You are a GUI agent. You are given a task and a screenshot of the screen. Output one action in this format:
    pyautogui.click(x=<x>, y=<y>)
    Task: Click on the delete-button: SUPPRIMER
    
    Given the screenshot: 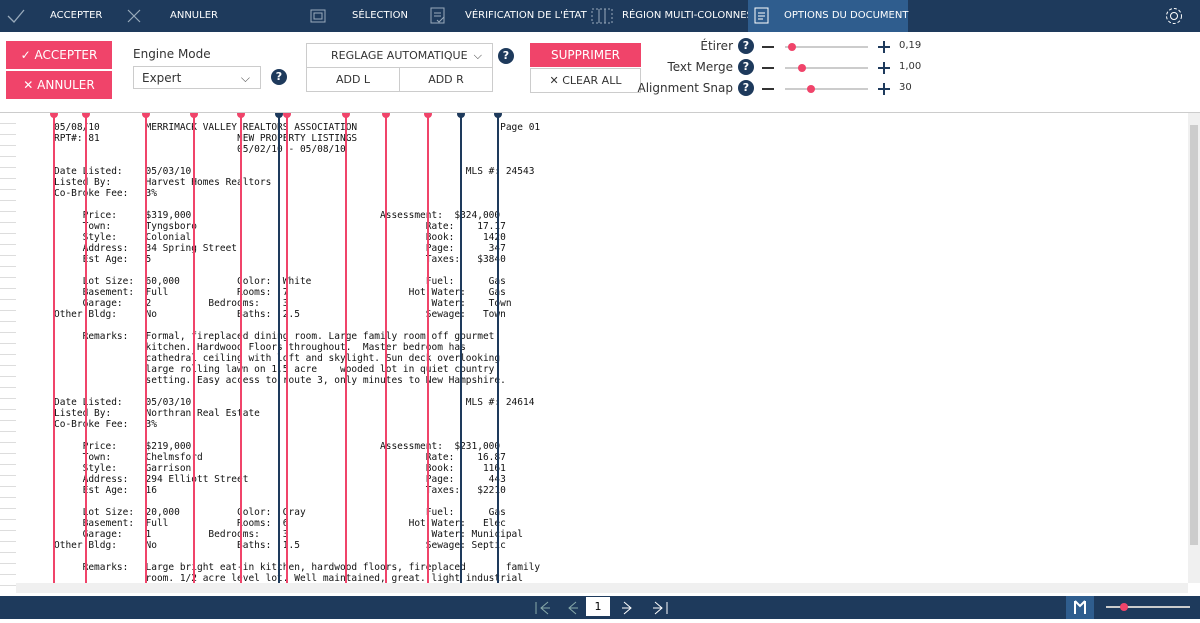 What is the action you would take?
    pyautogui.click(x=585, y=55)
    